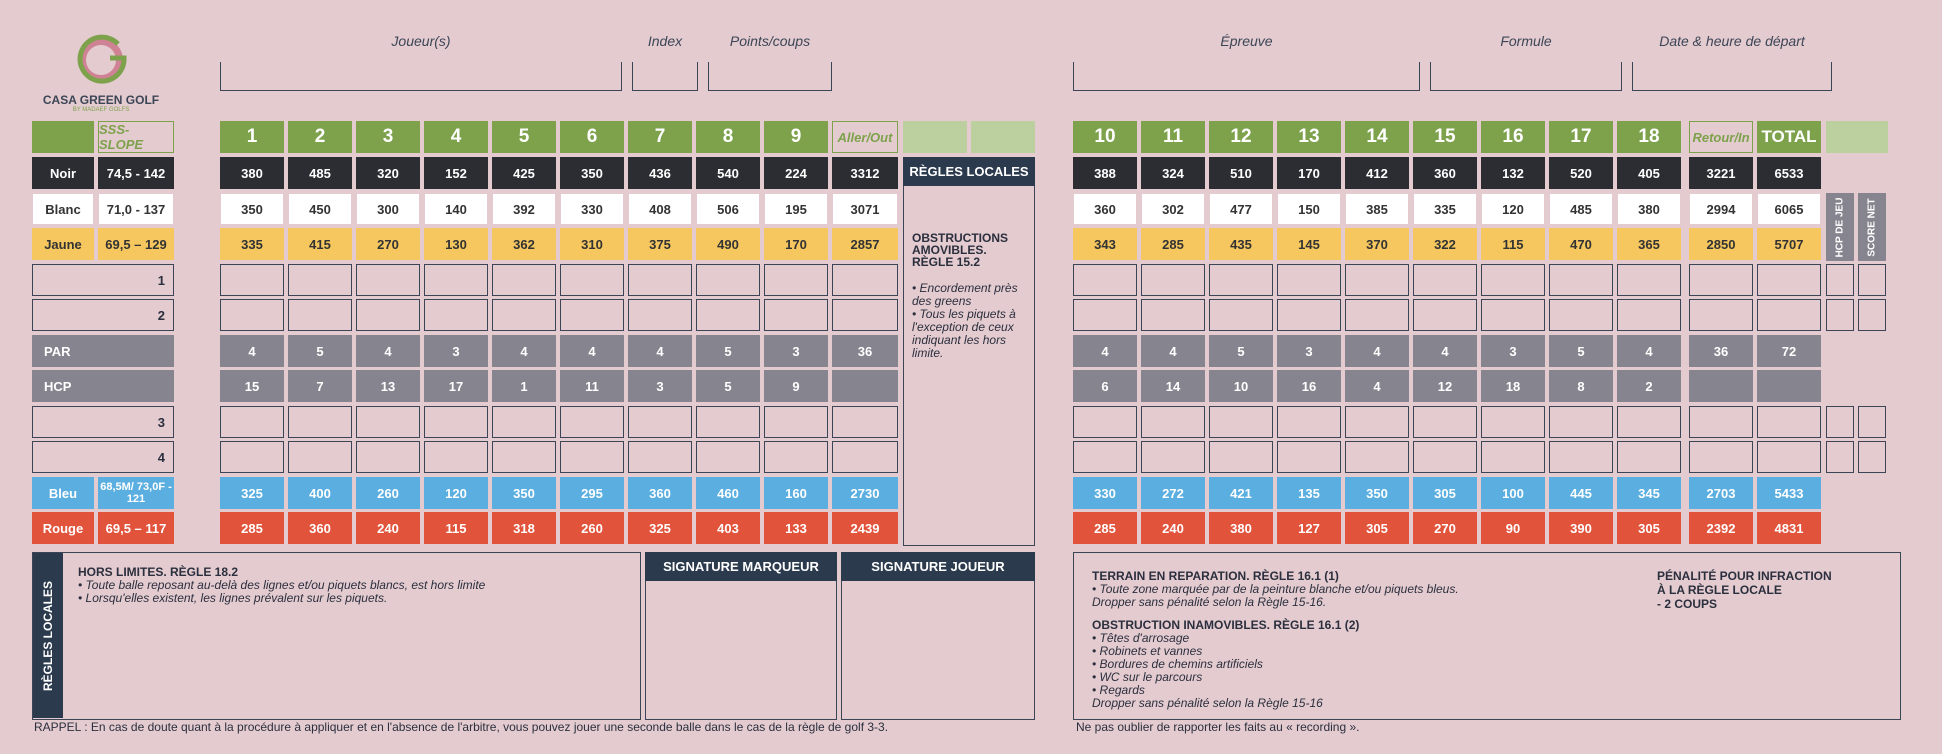 The height and width of the screenshot is (754, 1942). Describe the element at coordinates (741, 650) in the screenshot. I see `signature-marqueur-field` at that location.